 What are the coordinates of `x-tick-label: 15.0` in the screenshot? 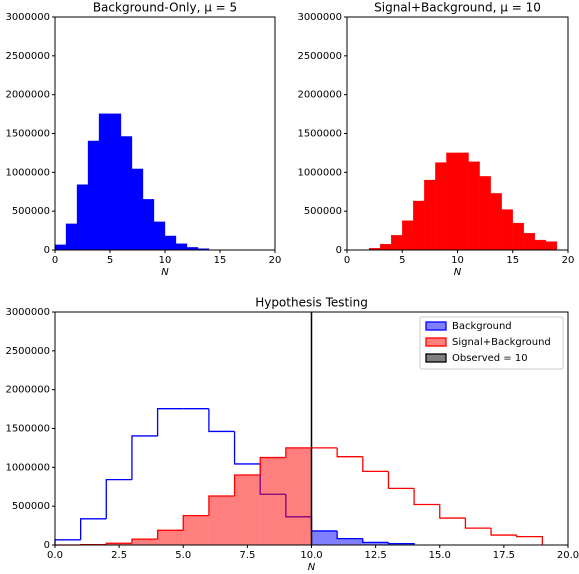 It's located at (440, 555).